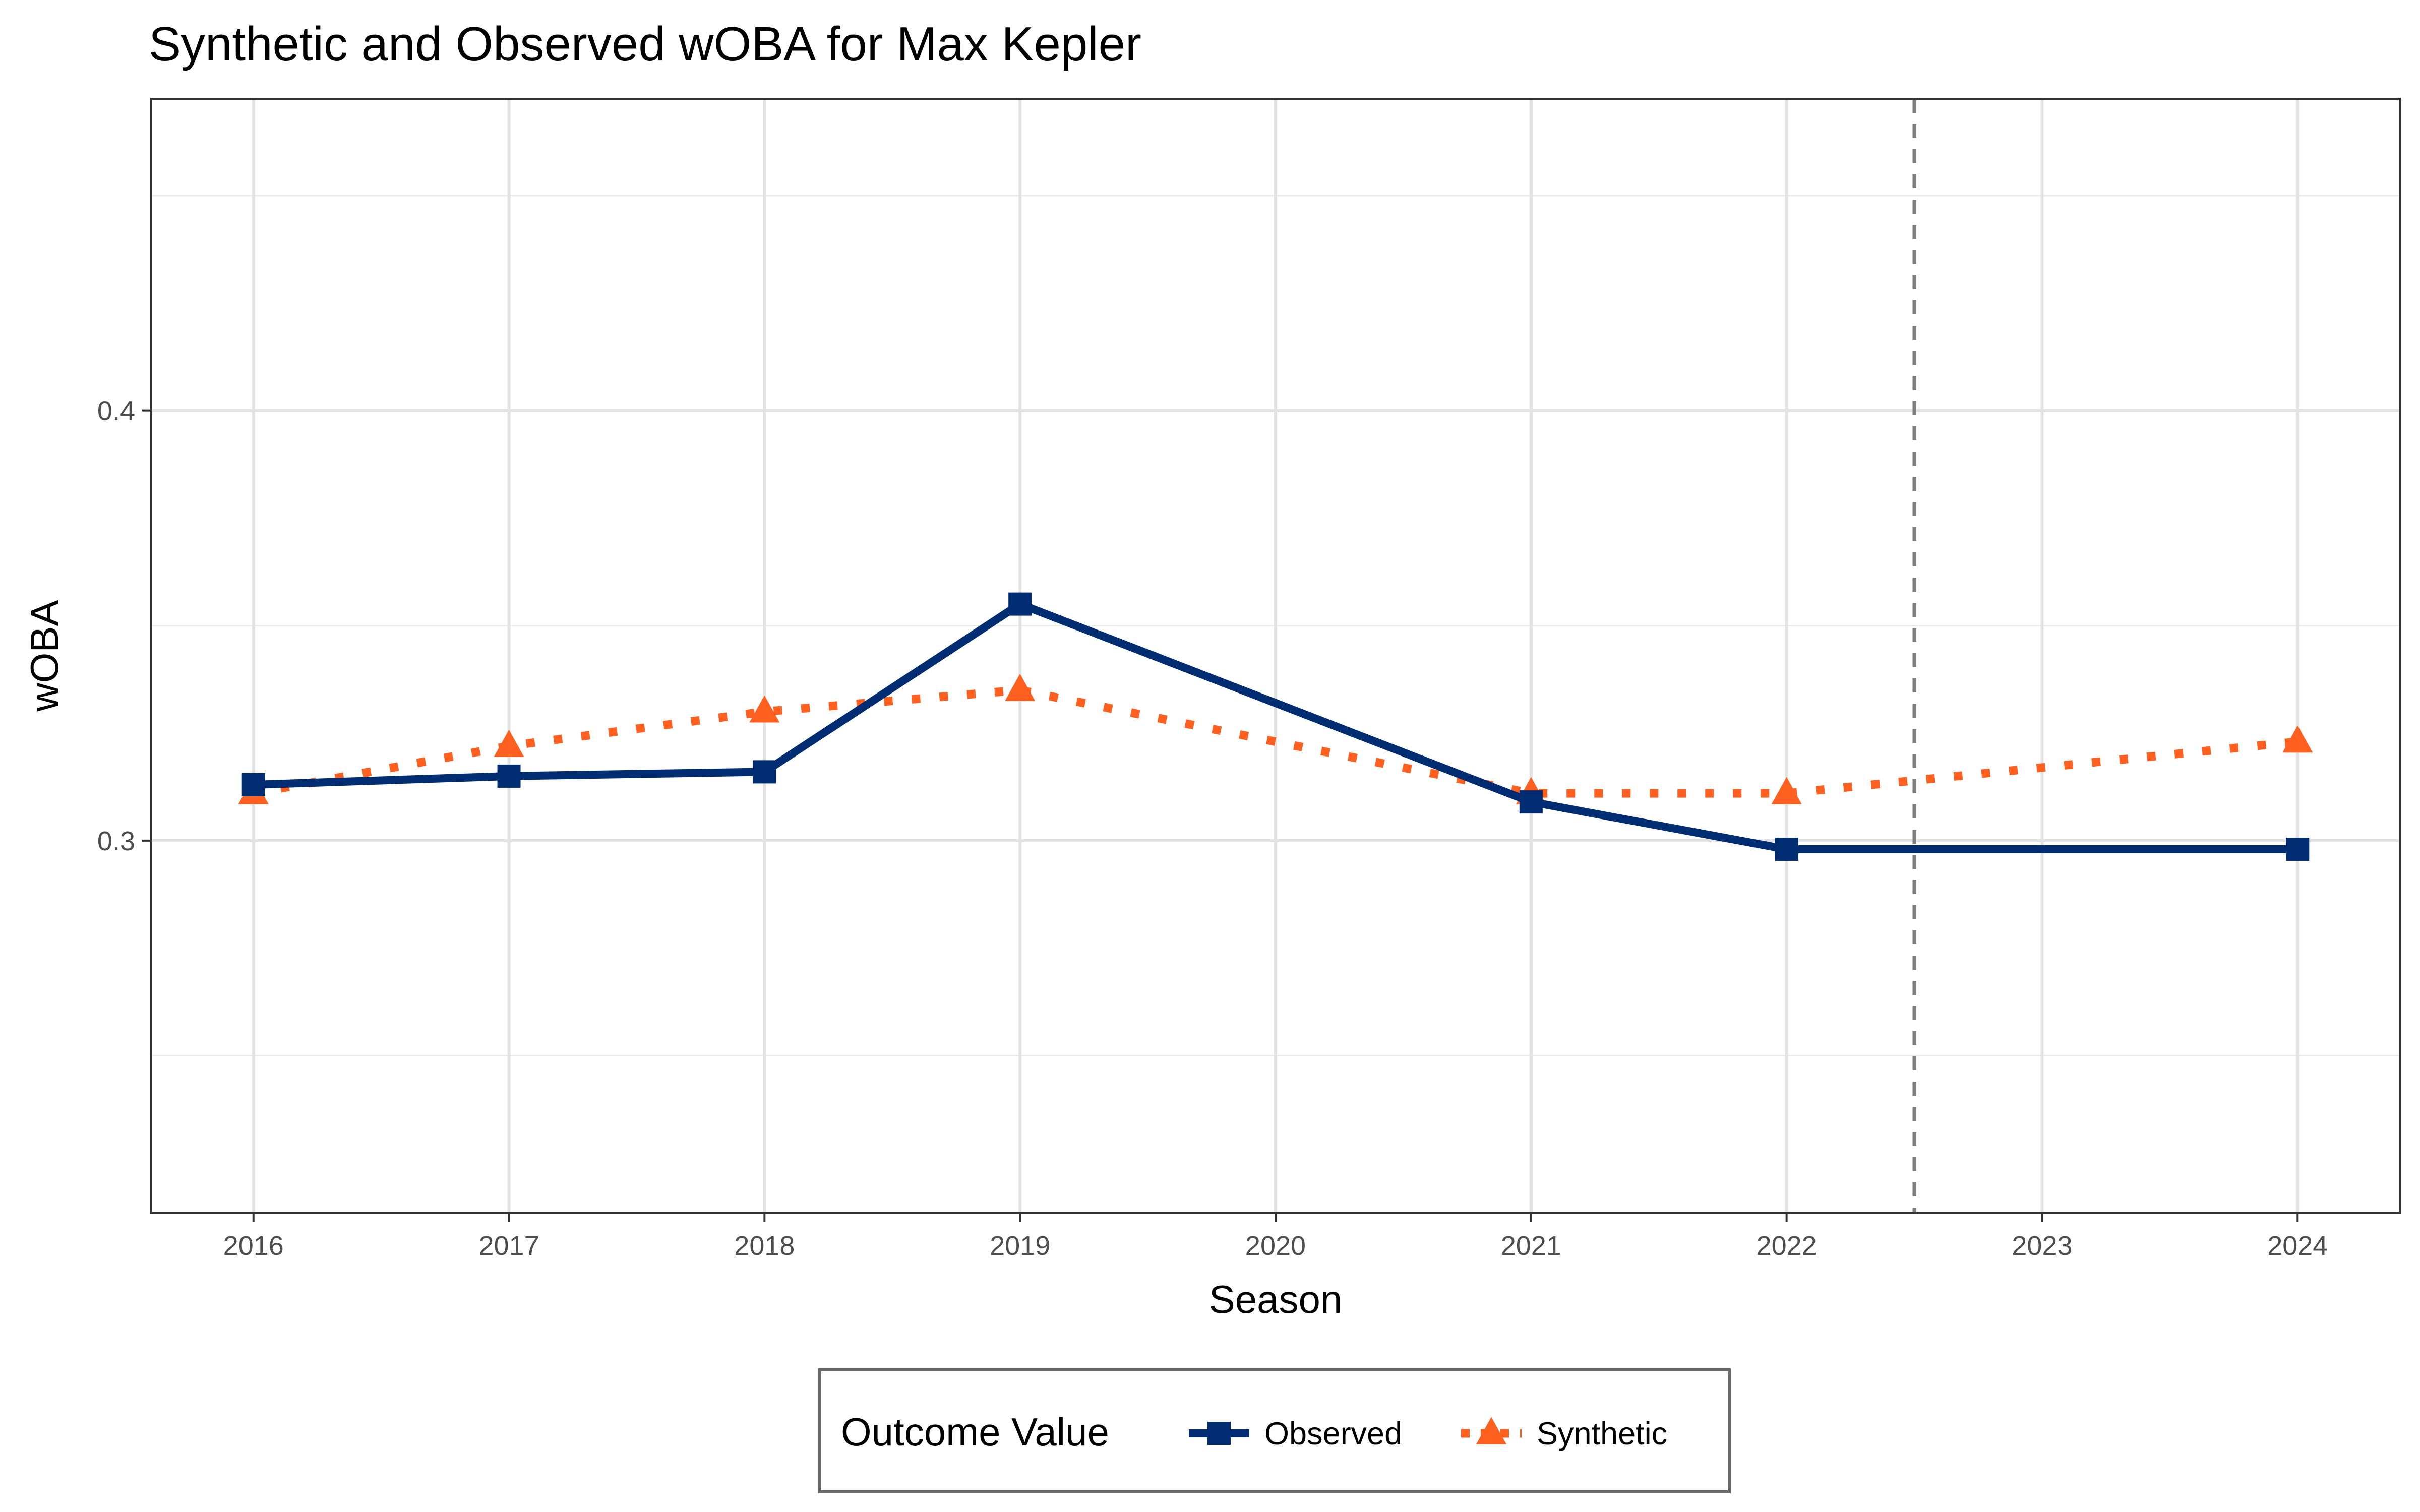 This screenshot has height=1512, width=2420. Describe the element at coordinates (44, 656) in the screenshot. I see `y-axis-title: wOBA` at that location.